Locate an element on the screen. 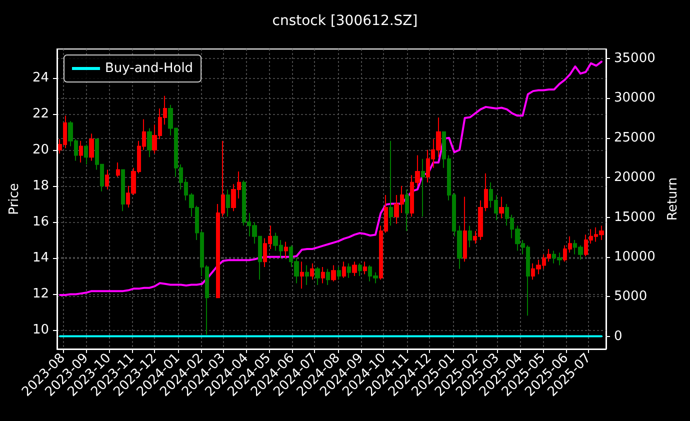  y2-tick-label: 0 is located at coordinates (618, 336).